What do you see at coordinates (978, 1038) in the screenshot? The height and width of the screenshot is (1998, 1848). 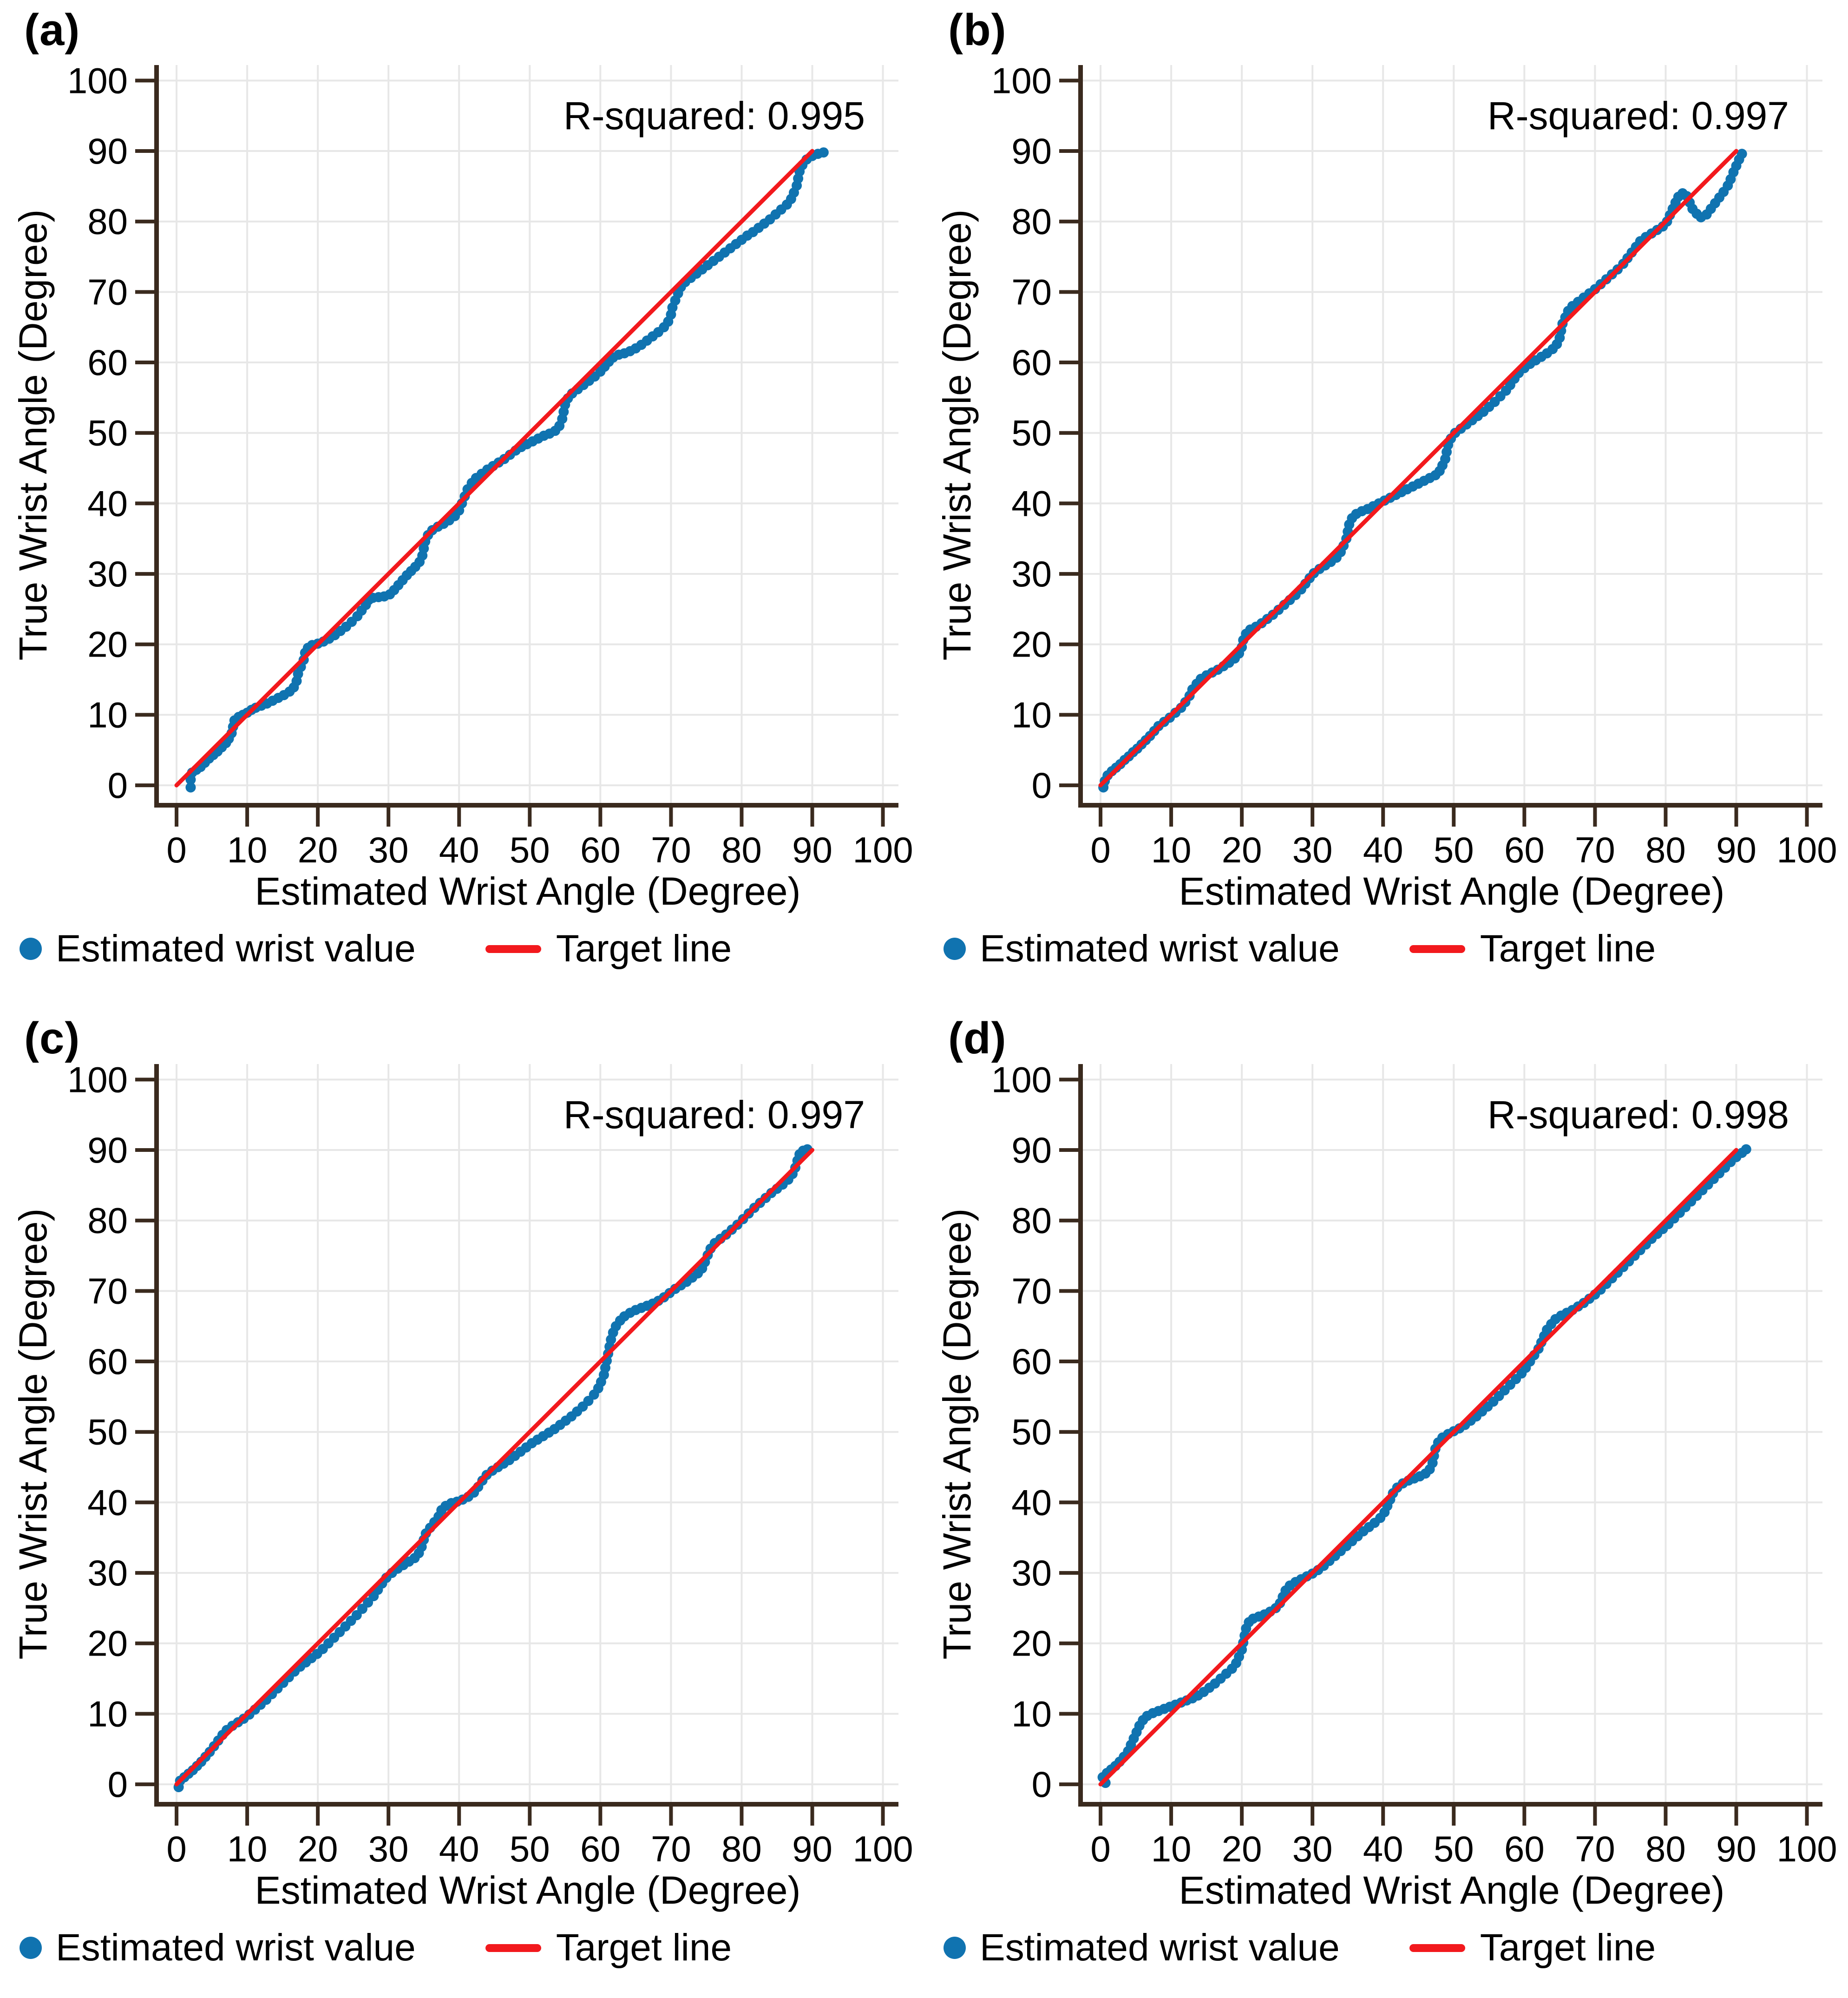 I see `panel-label-d: (d)` at bounding box center [978, 1038].